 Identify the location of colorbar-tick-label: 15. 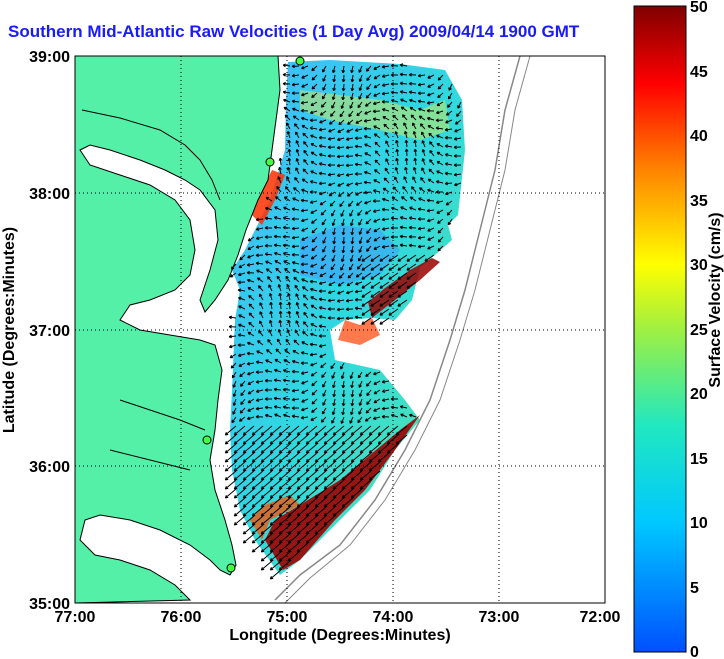
(699, 459).